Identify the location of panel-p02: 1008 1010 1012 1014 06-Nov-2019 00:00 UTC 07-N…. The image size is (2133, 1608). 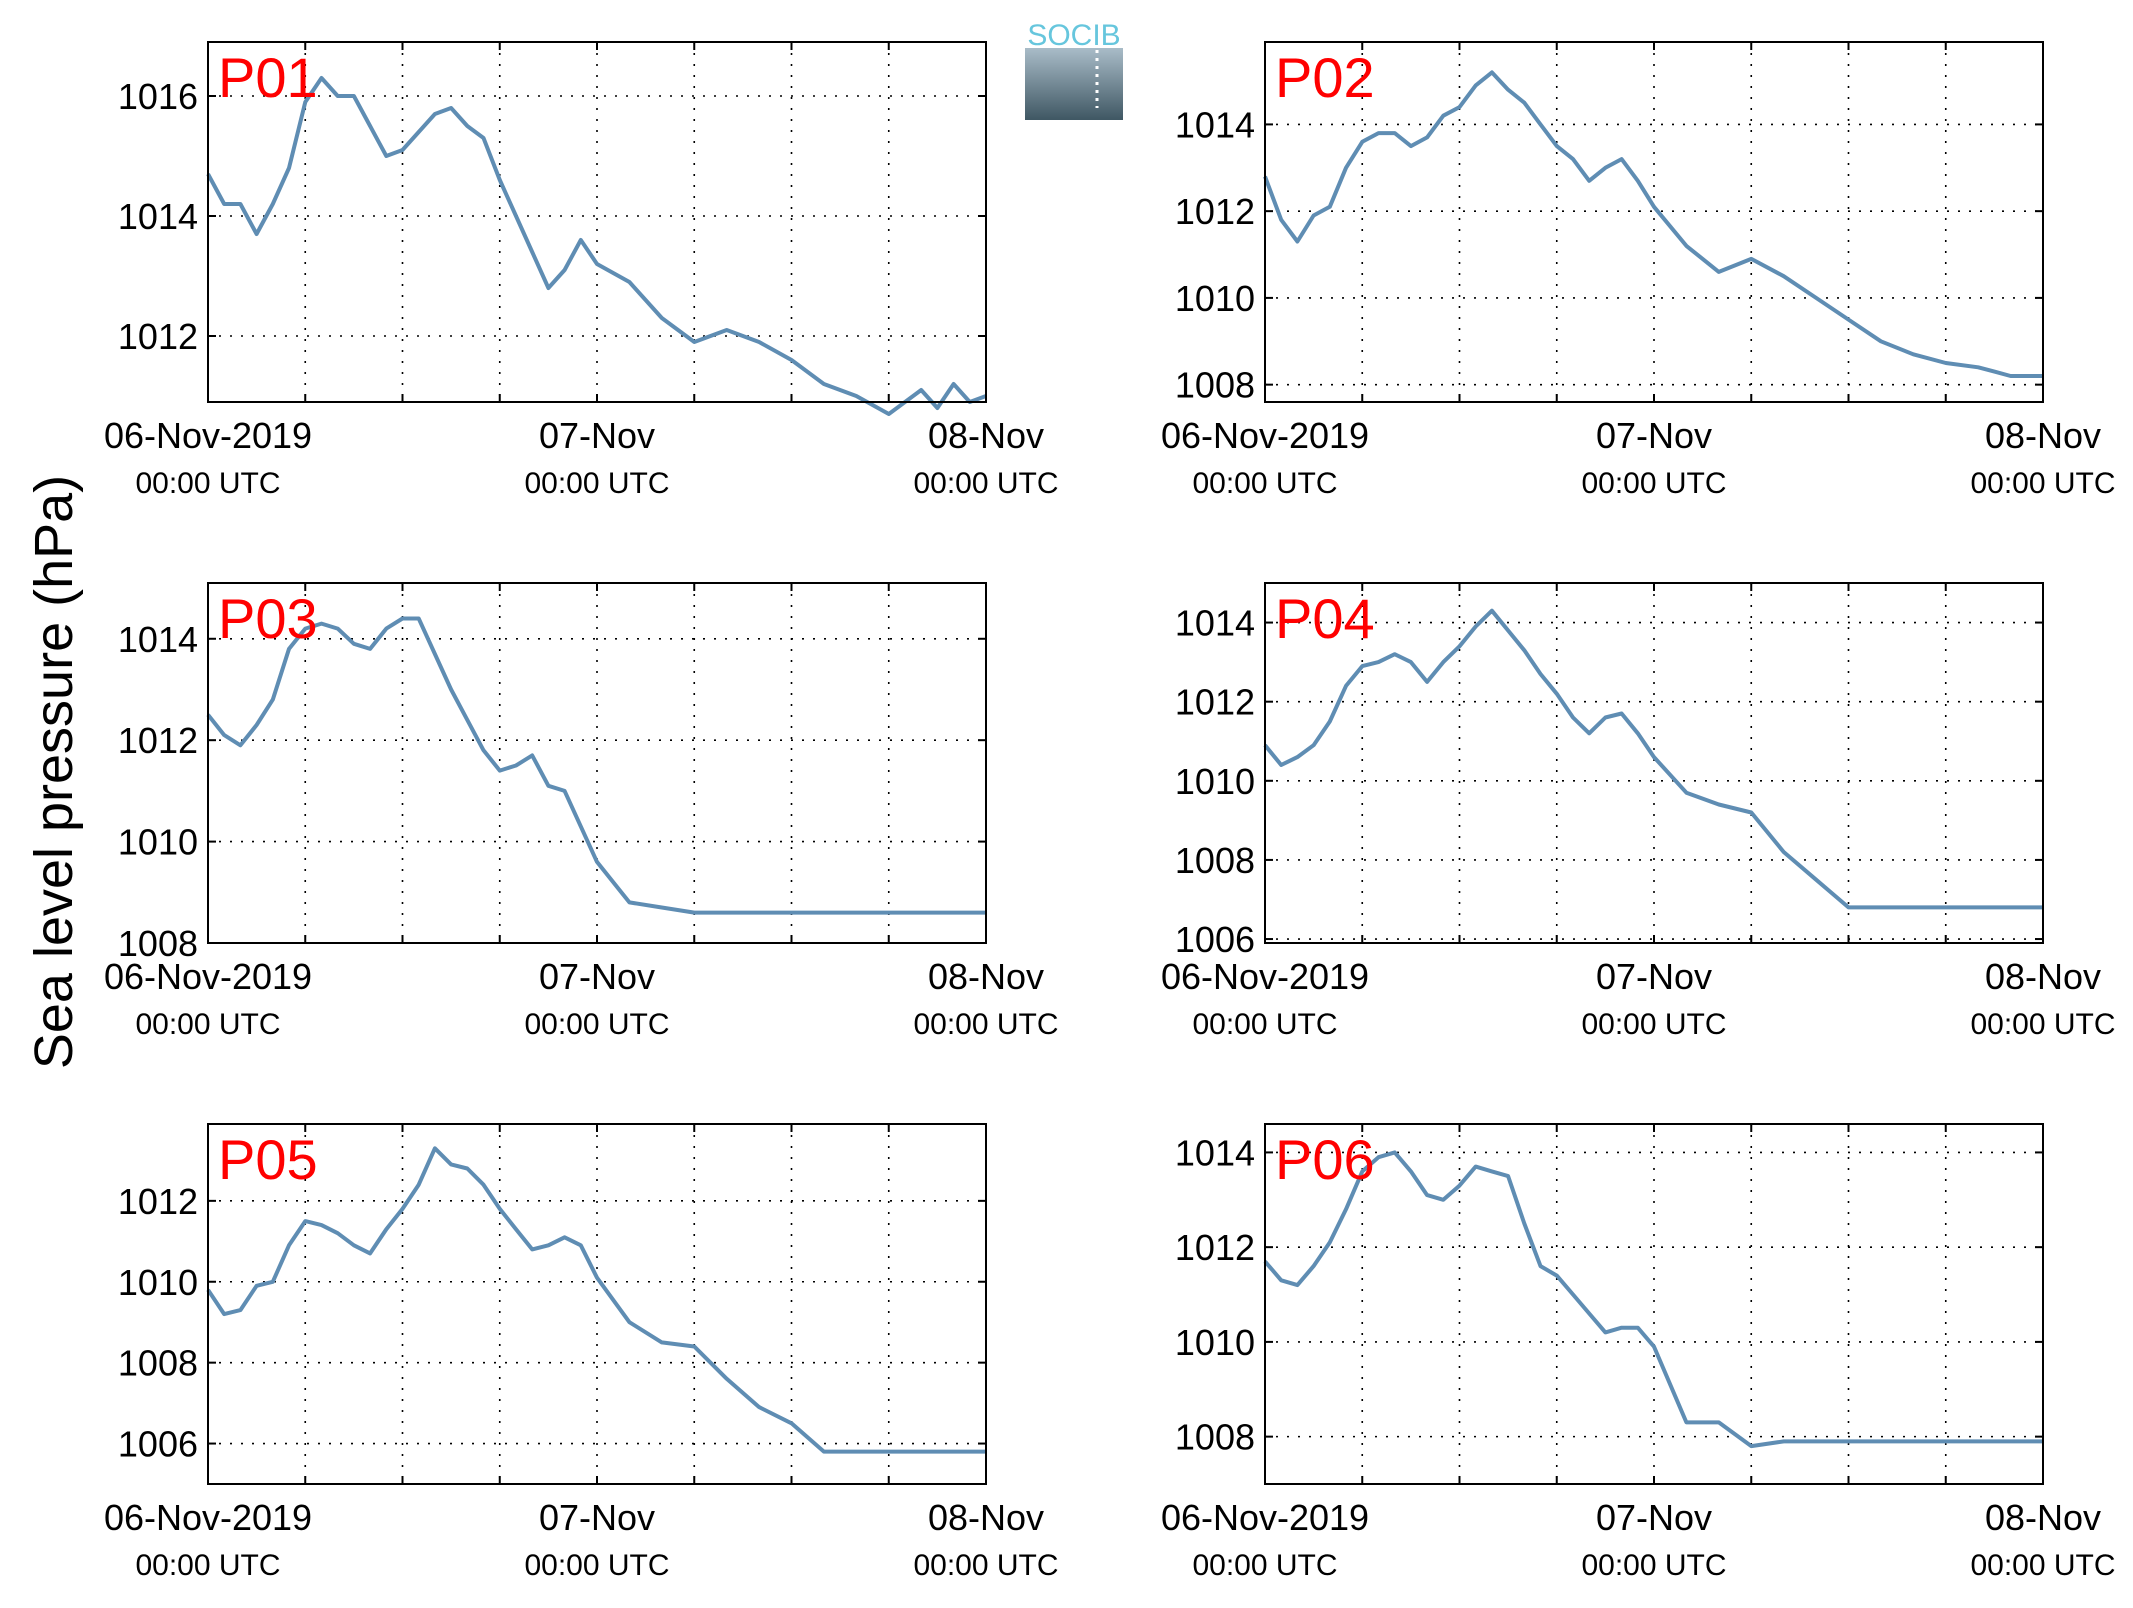
(1638, 270).